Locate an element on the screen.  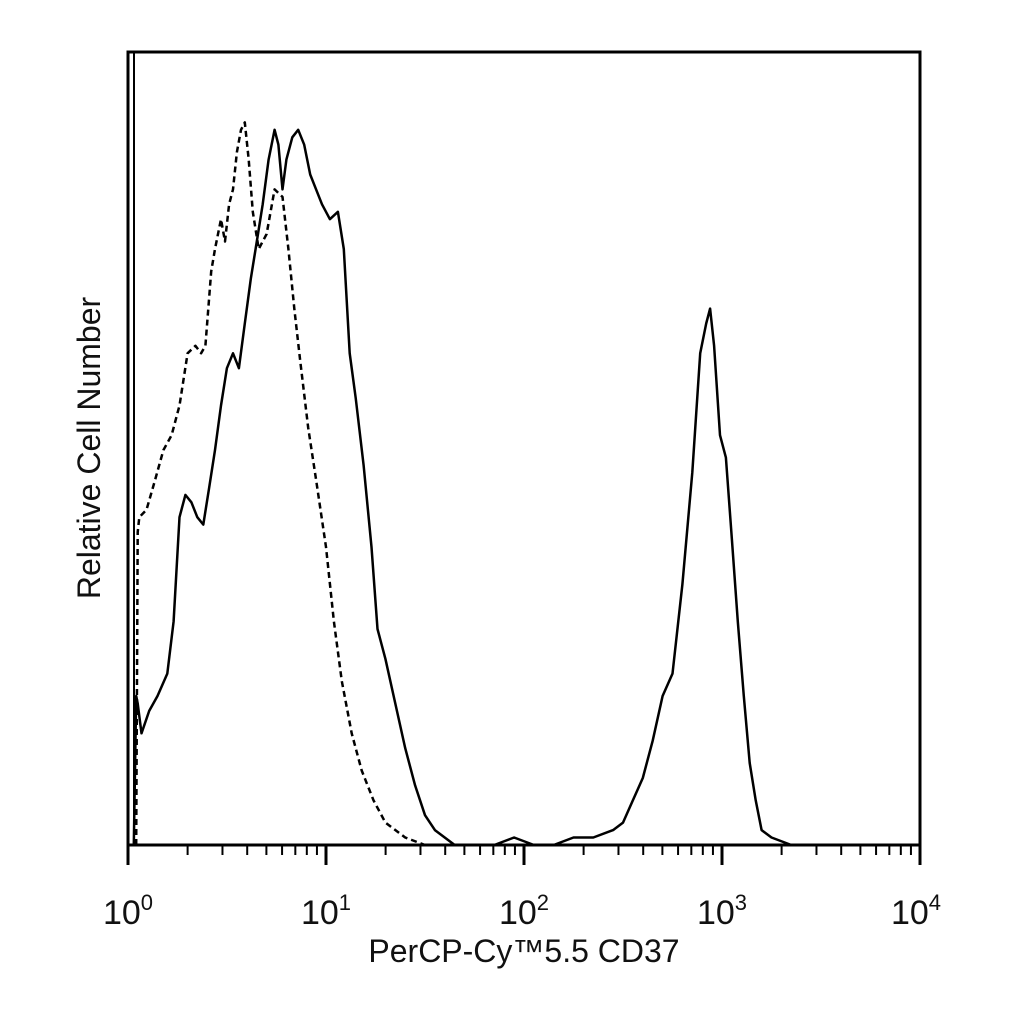
x-axis-minor-ticks is located at coordinates (549, 850).